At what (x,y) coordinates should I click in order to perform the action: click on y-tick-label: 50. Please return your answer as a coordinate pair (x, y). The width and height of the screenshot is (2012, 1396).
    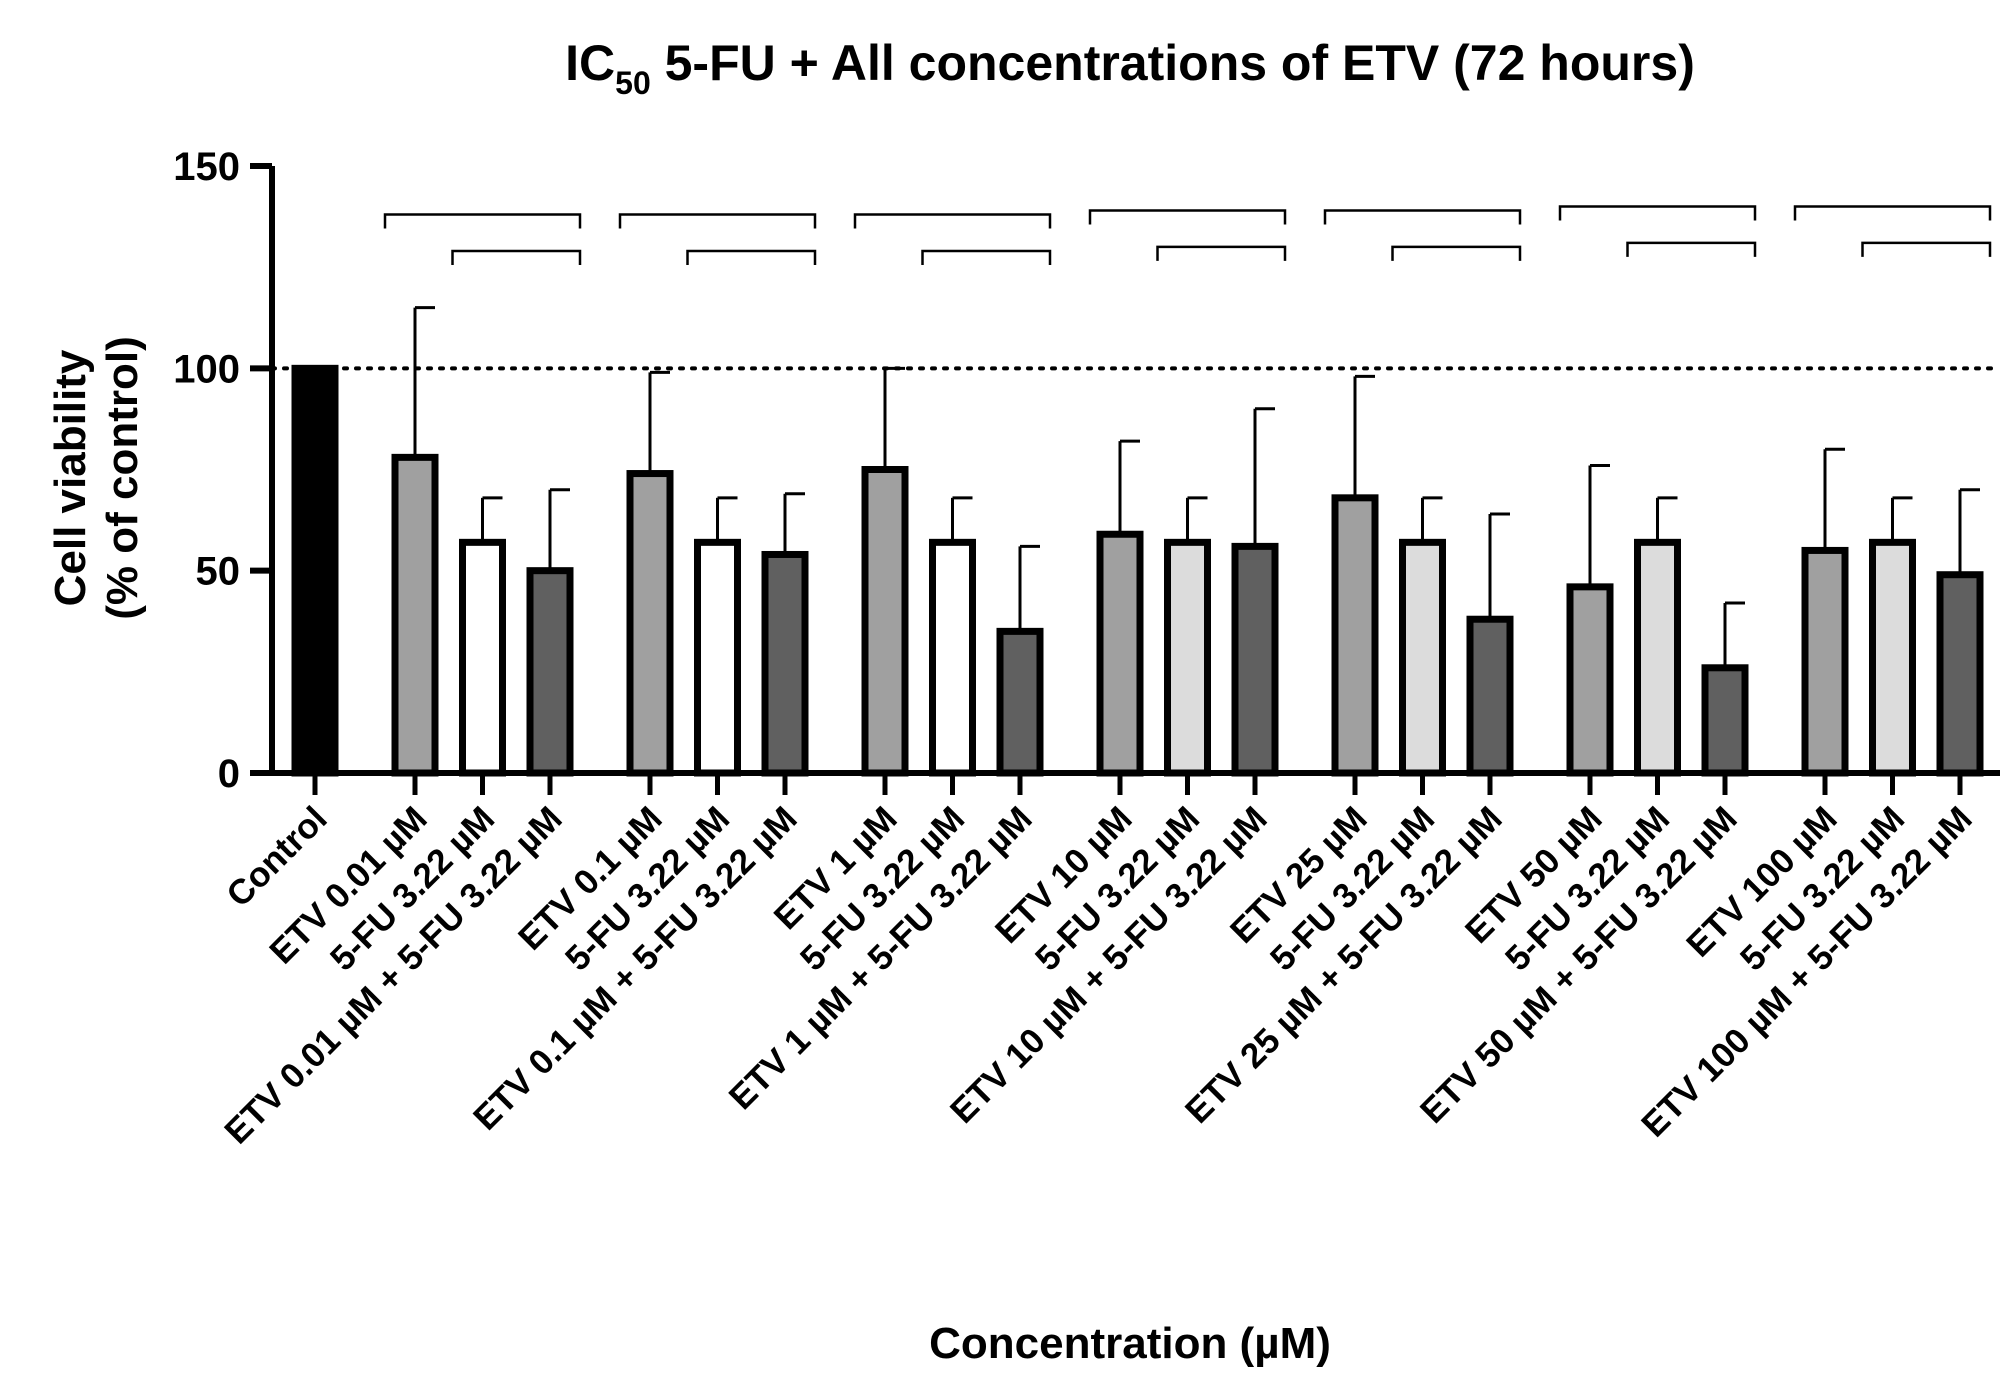
    Looking at the image, I should click on (218, 572).